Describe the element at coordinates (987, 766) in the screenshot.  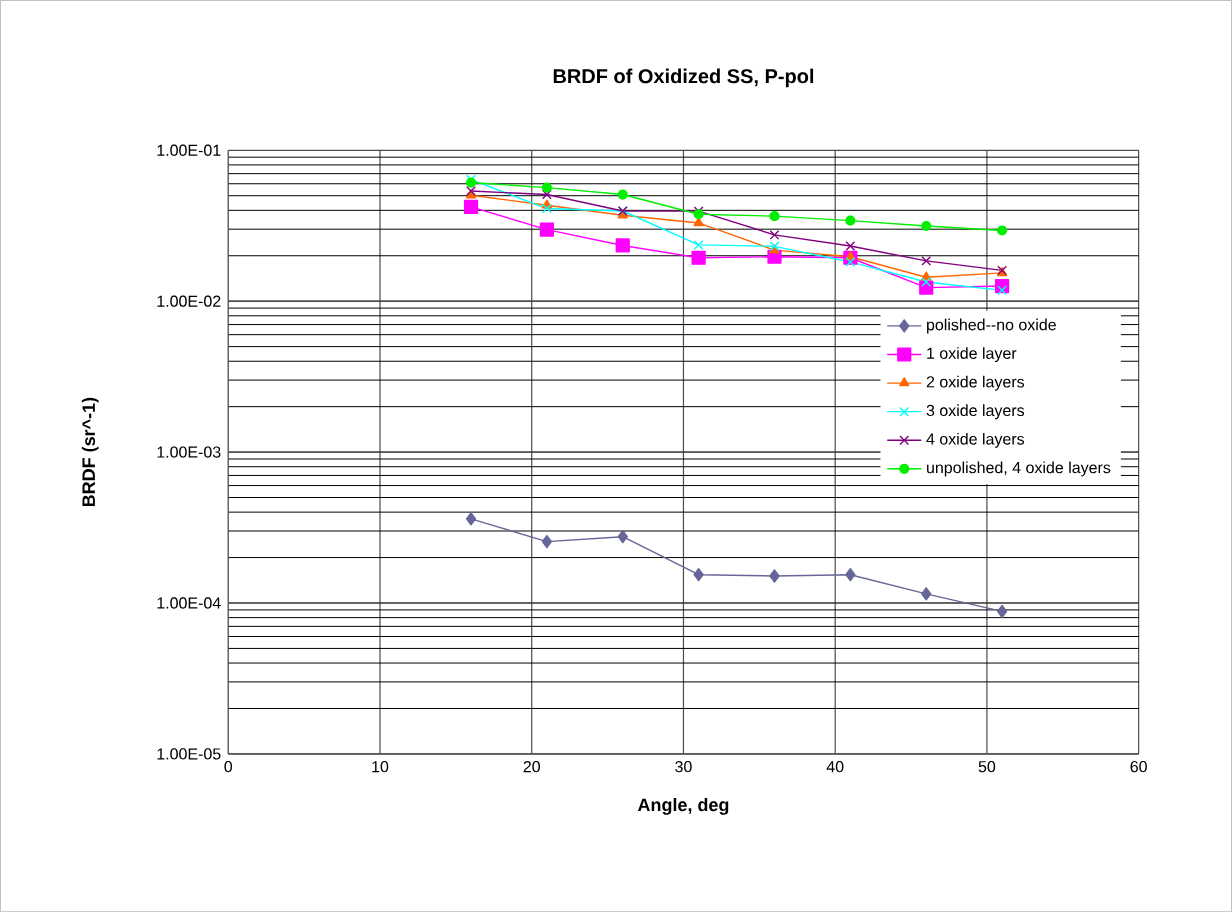
I see `x-tick-label: 50` at that location.